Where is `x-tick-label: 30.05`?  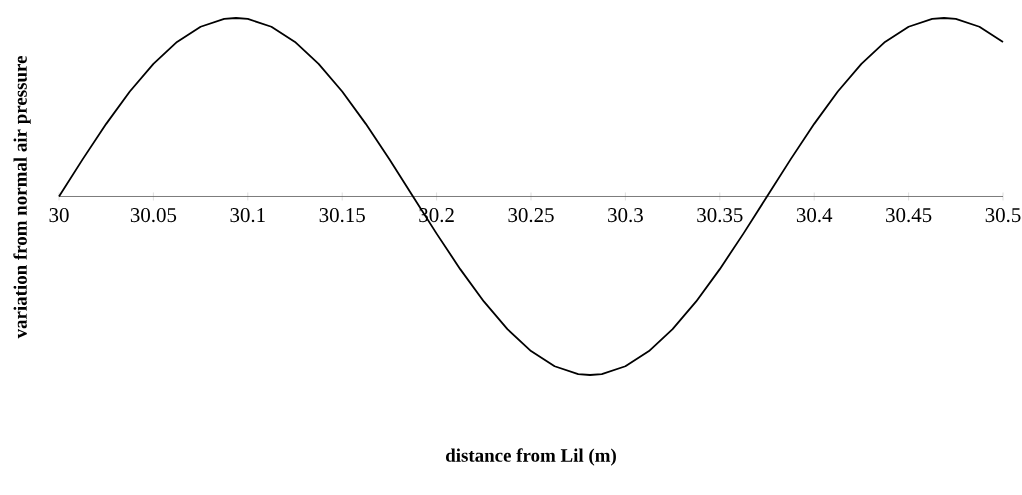
x-tick-label: 30.05 is located at coordinates (153, 215).